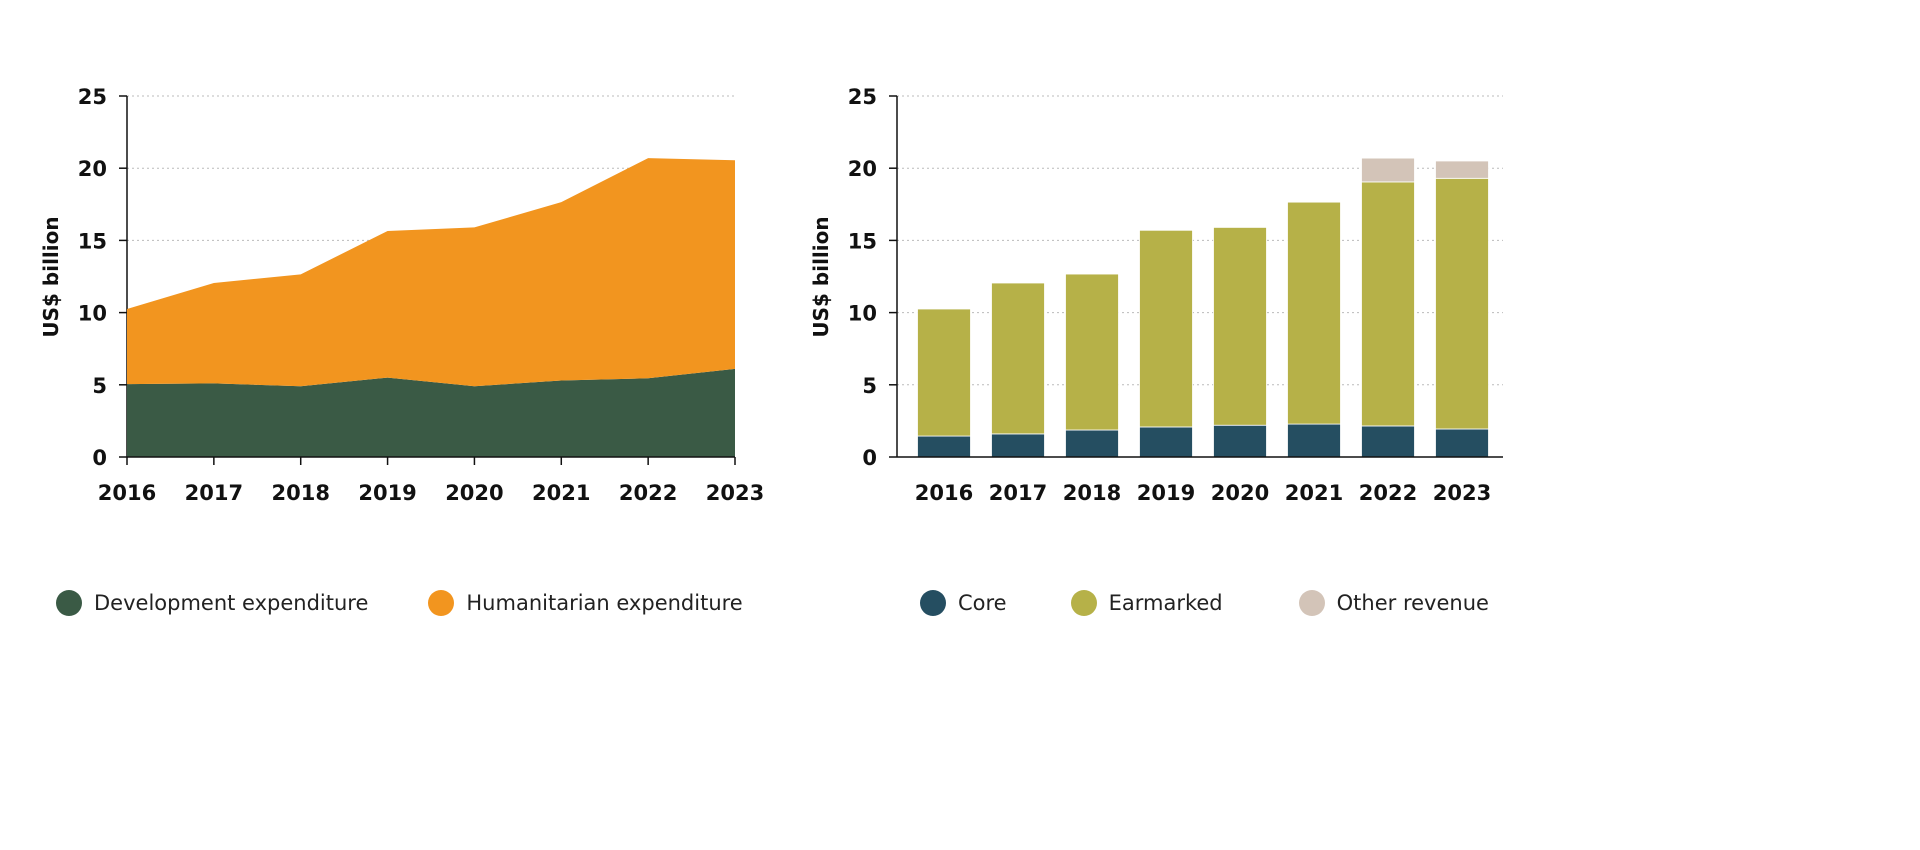 The image size is (1920, 850). Describe the element at coordinates (1462, 443) in the screenshot. I see `bar-core-2023` at that location.